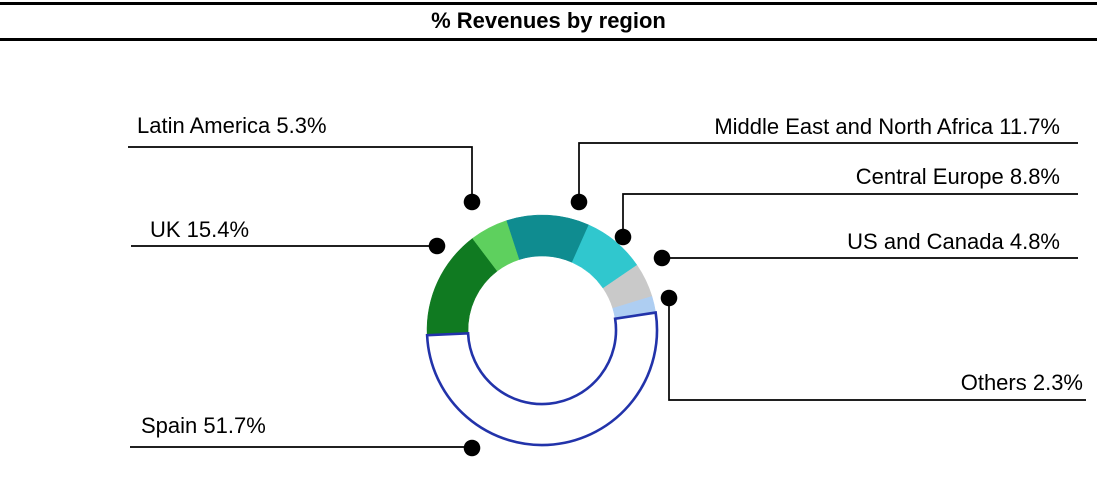  What do you see at coordinates (496, 246) in the screenshot?
I see `slice-latin-america` at bounding box center [496, 246].